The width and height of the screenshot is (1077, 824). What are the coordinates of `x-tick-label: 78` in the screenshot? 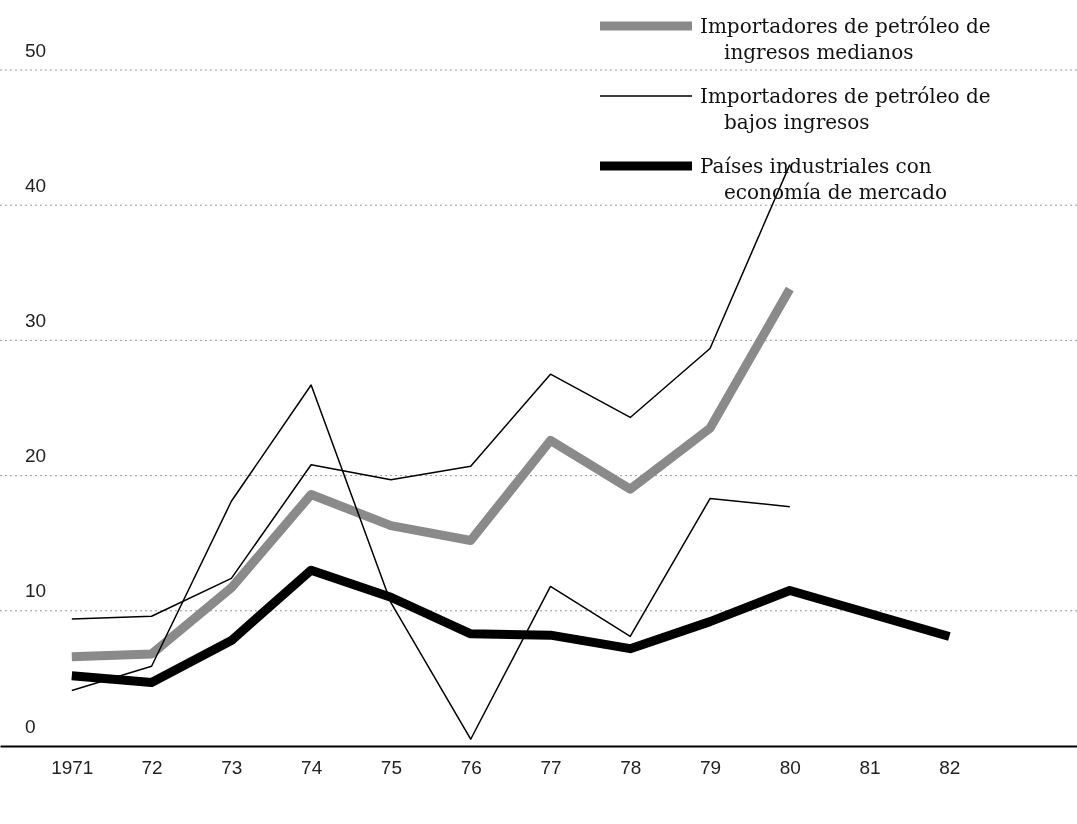 It's located at (631, 767).